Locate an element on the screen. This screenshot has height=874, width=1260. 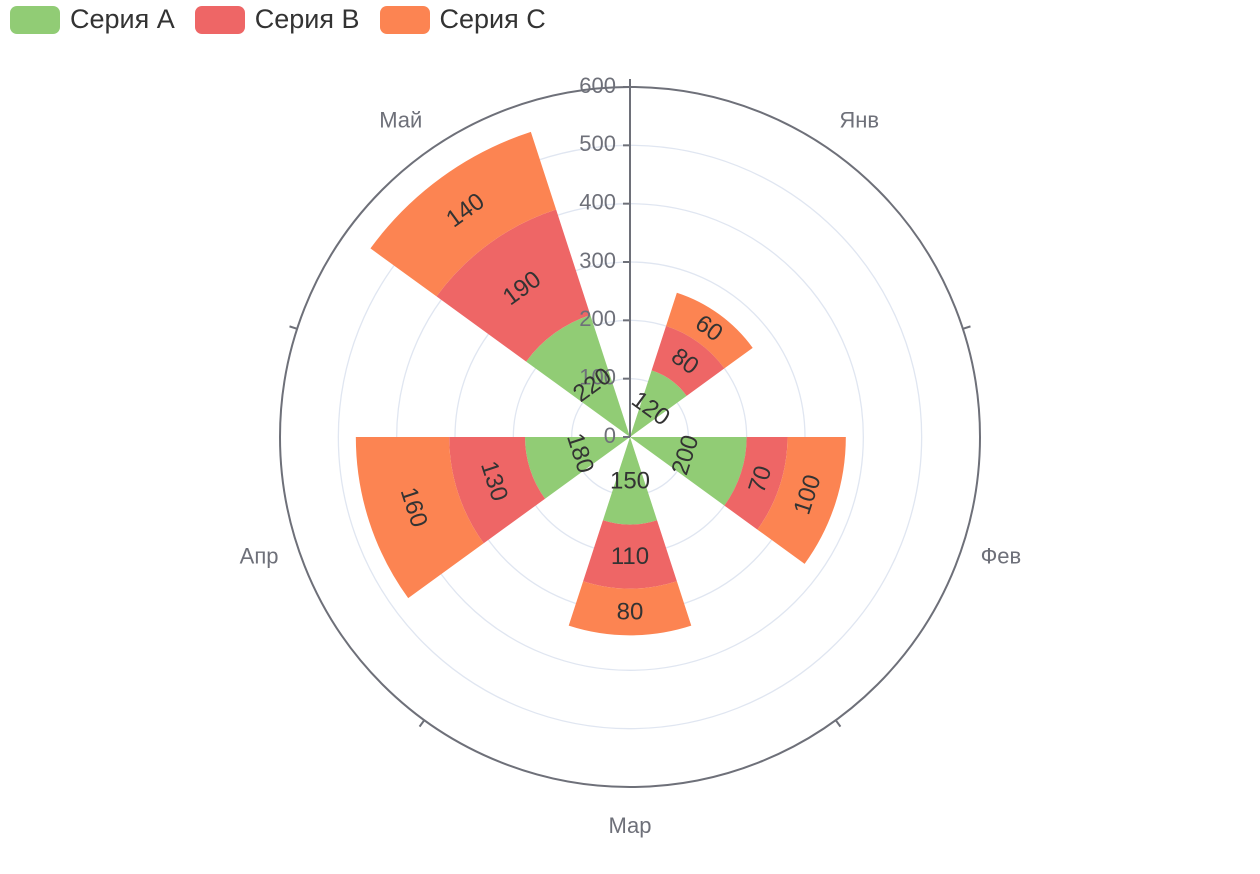
radius-tick-label: 500 is located at coordinates (597, 143).